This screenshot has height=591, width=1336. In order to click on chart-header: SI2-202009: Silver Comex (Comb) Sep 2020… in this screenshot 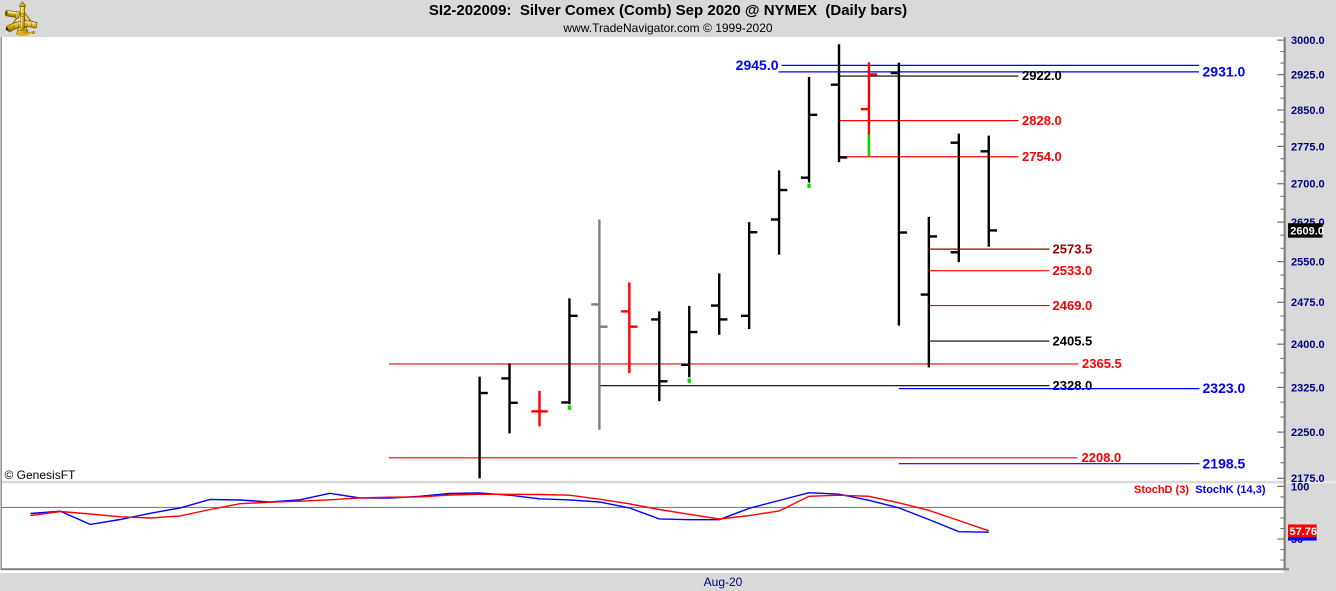, I will do `click(668, 18)`.